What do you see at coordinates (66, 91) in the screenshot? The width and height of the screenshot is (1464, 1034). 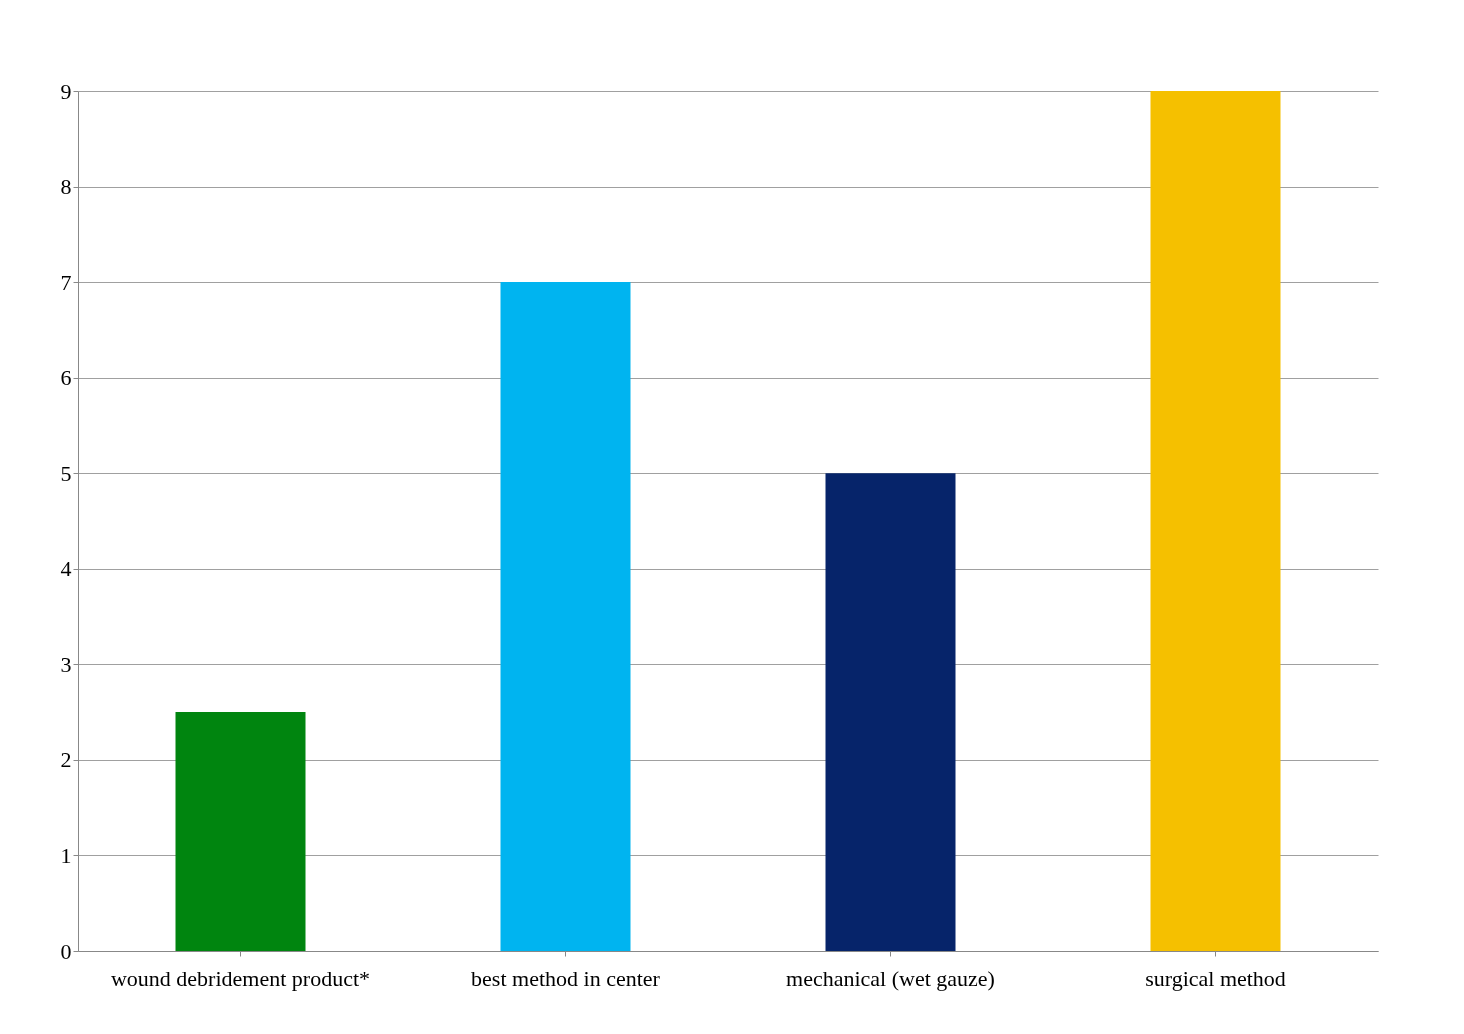 I see `y-tick-label: 9` at bounding box center [66, 91].